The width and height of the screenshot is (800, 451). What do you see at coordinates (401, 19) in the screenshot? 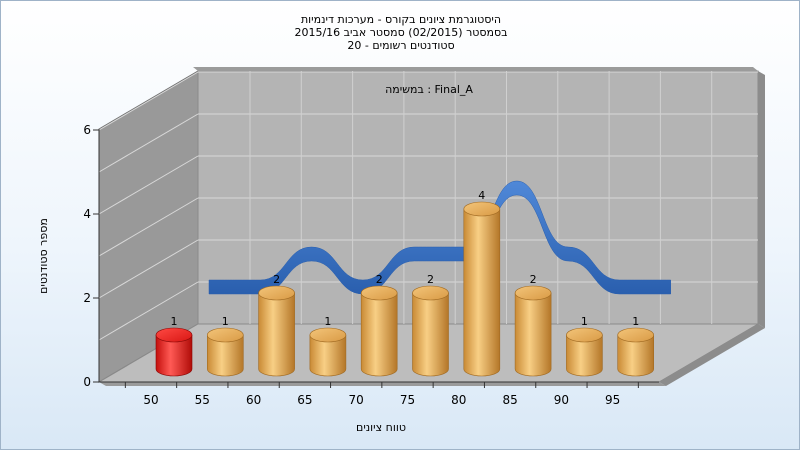
I see `chart-title-line-1: היסטוגרמת ציונים בקורס - מערכות דינמיות` at bounding box center [401, 19].